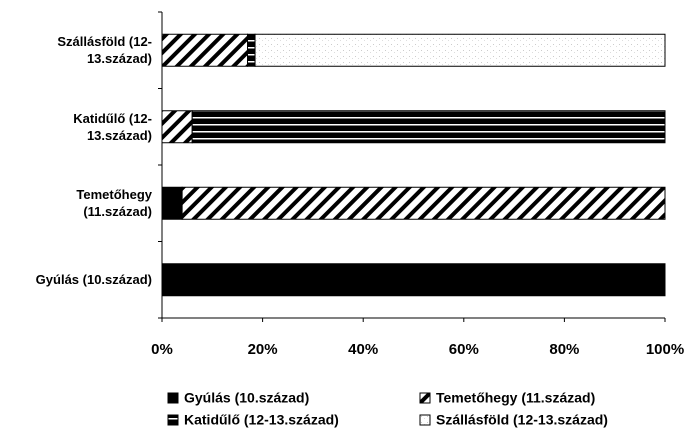 This screenshot has height=432, width=690. I want to click on x-tick-label: 0%, so click(162, 349).